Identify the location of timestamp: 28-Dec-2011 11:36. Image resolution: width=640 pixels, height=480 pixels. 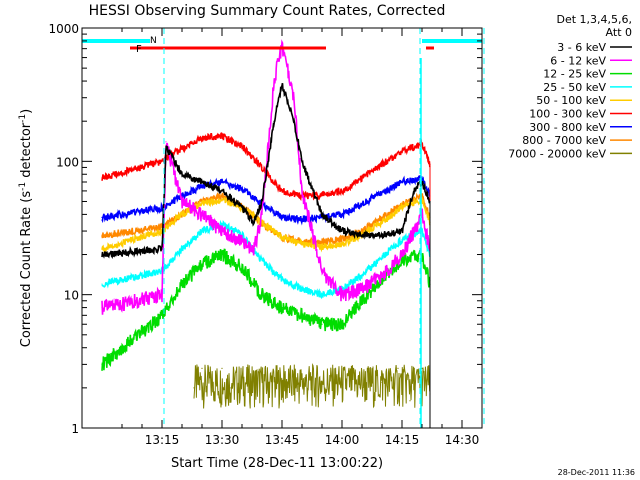
(596, 472).